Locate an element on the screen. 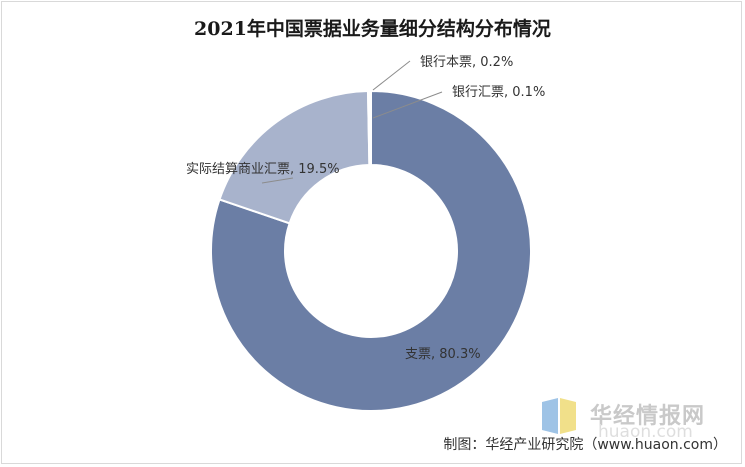 This screenshot has height=467, width=745. data-label-yinhang-benpiao: 银行本票, 0.2% is located at coordinates (466, 62).